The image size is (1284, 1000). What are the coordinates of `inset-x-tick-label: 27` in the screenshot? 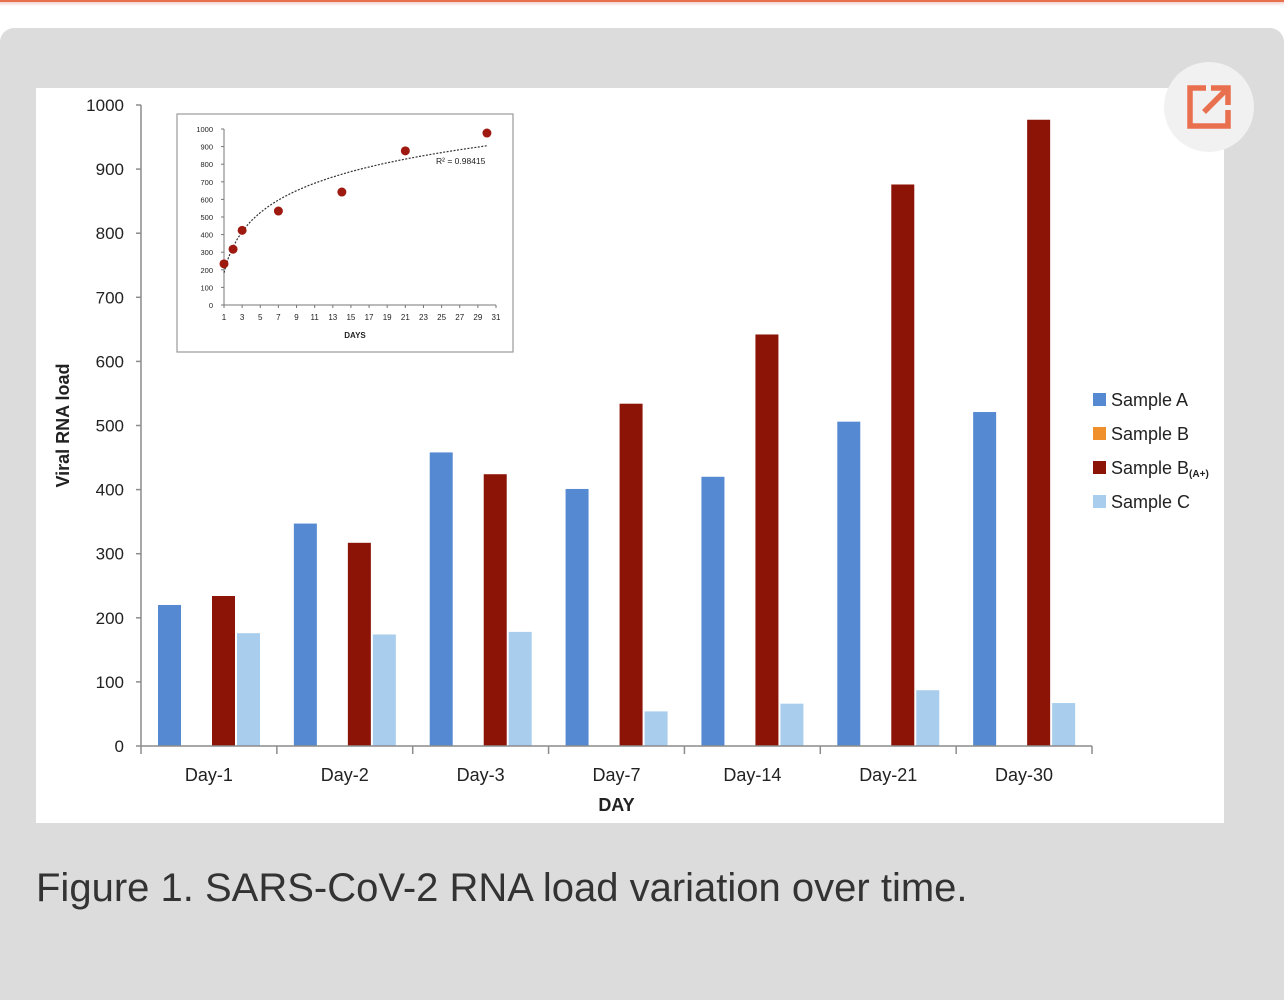 It's located at (459, 317).